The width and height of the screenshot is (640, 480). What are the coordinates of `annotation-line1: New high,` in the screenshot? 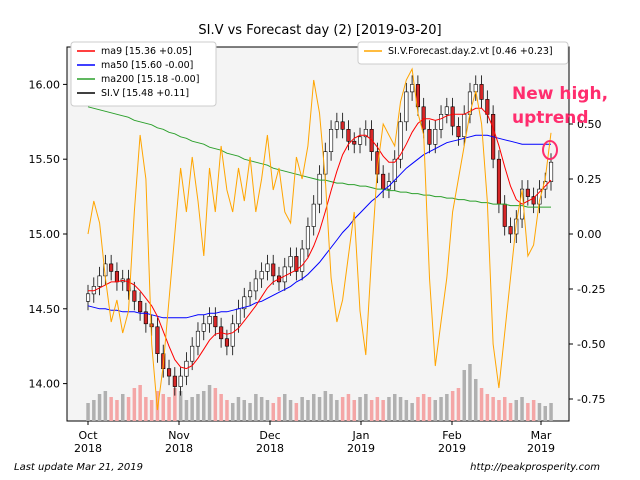 It's located at (560, 94).